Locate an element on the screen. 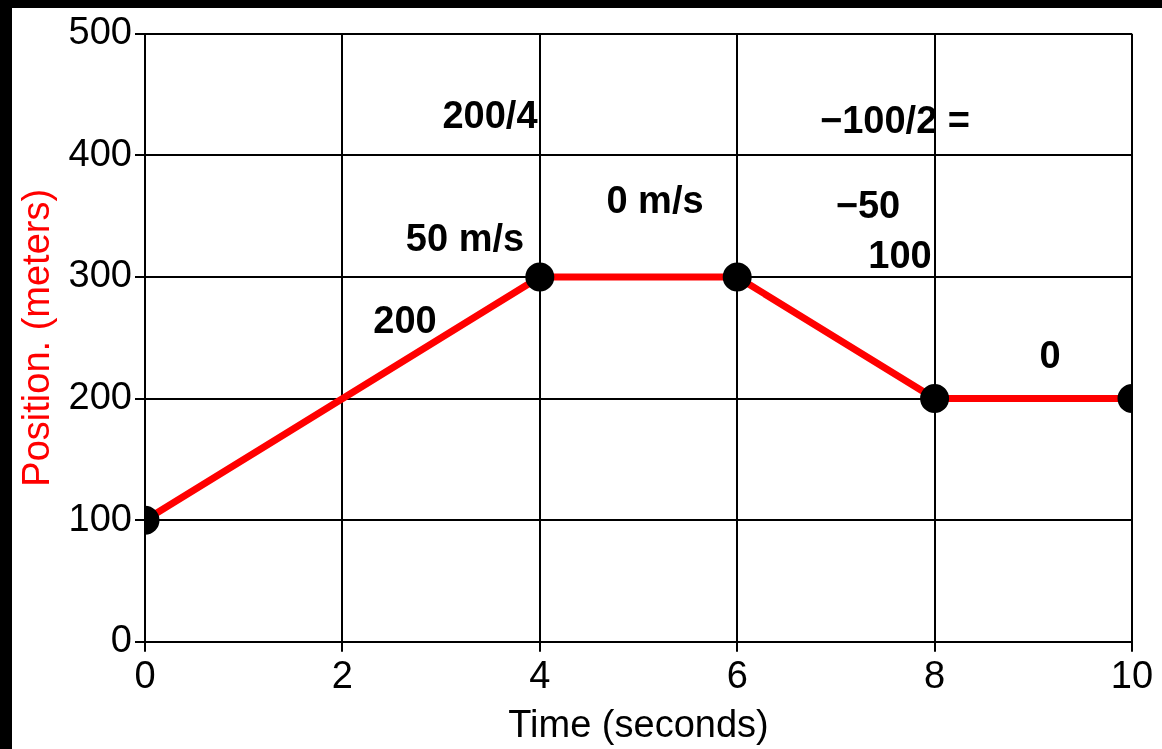  annotation: 100 is located at coordinates (900, 255).